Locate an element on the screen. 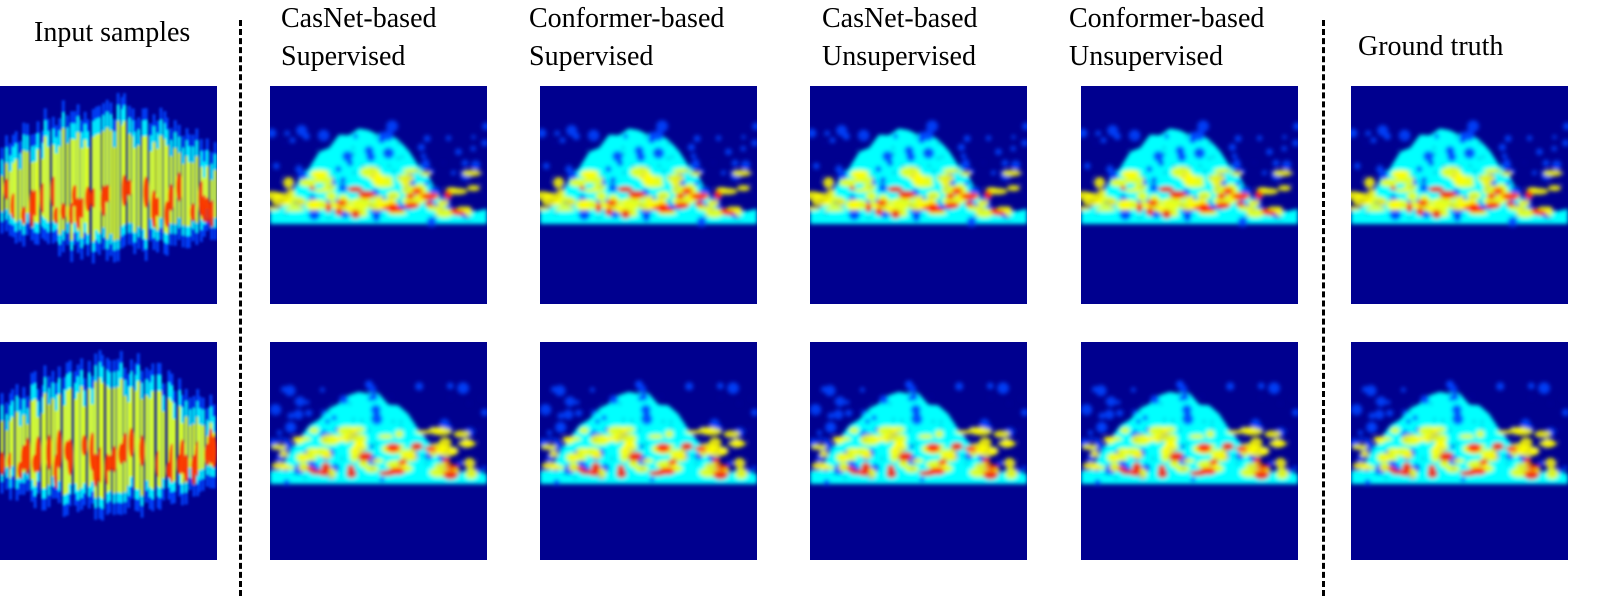 Image resolution: width=1621 pixels, height=596 pixels. casnet-unsupervised-row2 is located at coordinates (918, 451).